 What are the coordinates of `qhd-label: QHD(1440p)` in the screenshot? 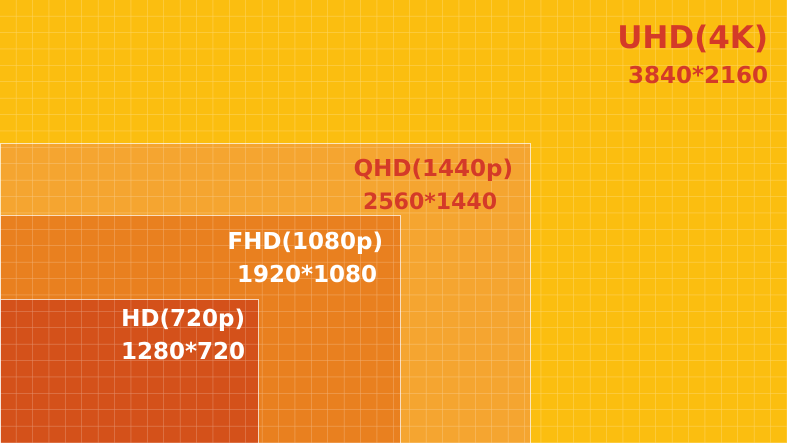 It's located at (433, 169).